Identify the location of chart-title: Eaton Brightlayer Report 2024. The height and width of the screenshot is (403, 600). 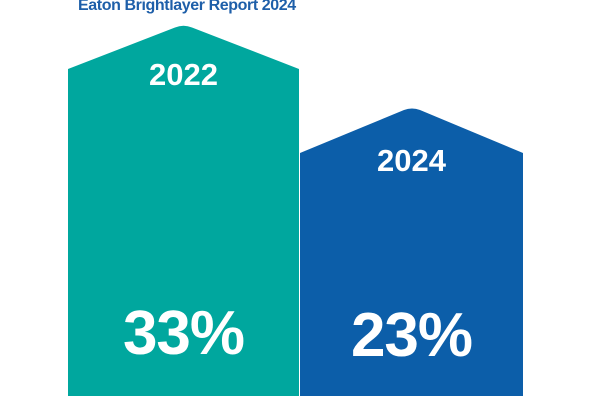
(187, 7).